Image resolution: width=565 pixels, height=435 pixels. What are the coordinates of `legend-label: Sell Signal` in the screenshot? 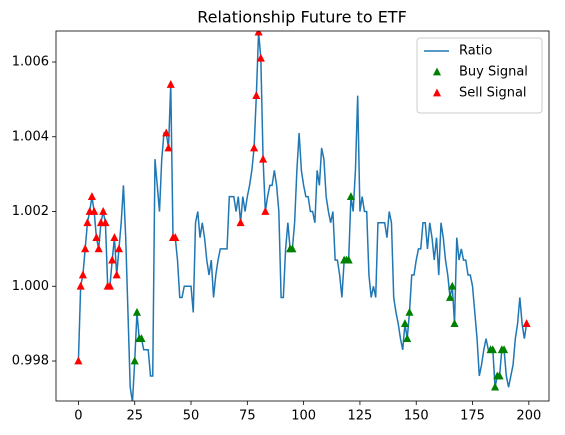 It's located at (493, 93).